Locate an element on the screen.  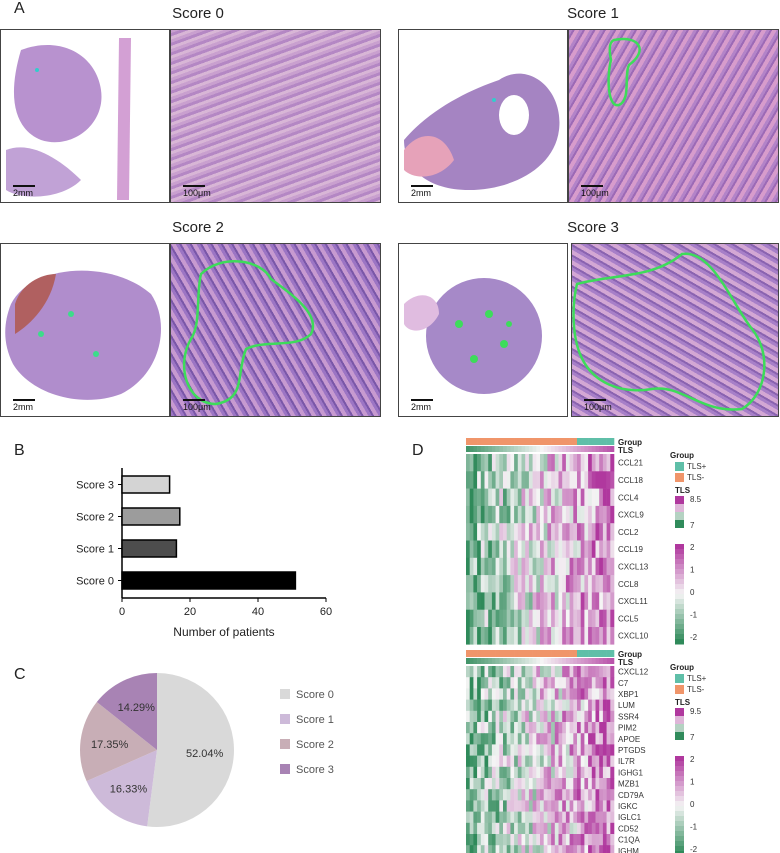
legend-tls-swatch is located at coordinates (679, 728).